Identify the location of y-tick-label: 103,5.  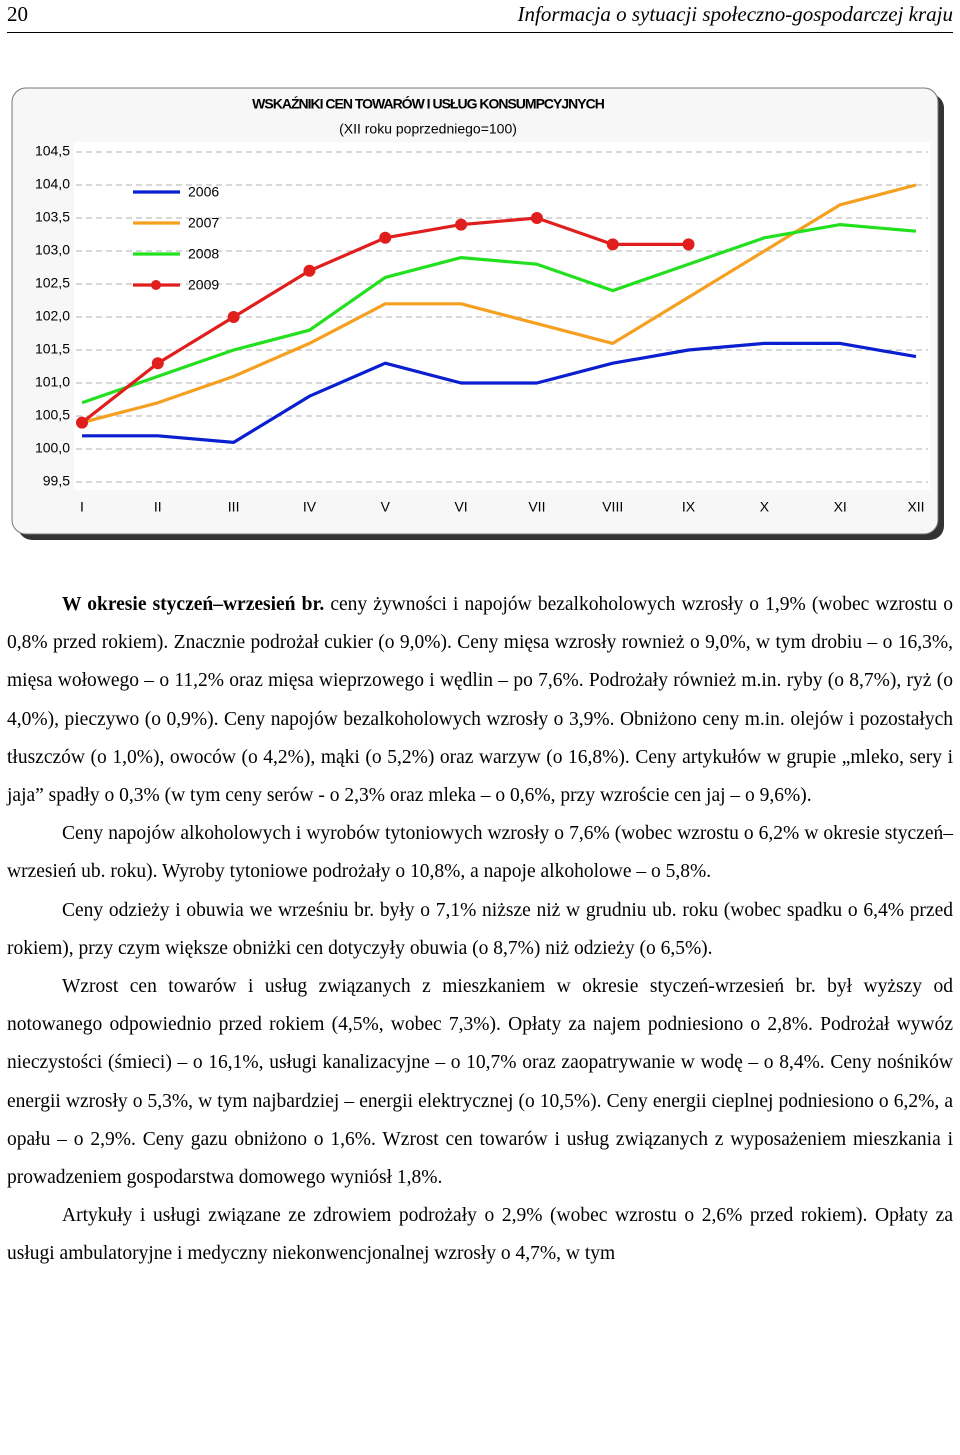
(52, 217).